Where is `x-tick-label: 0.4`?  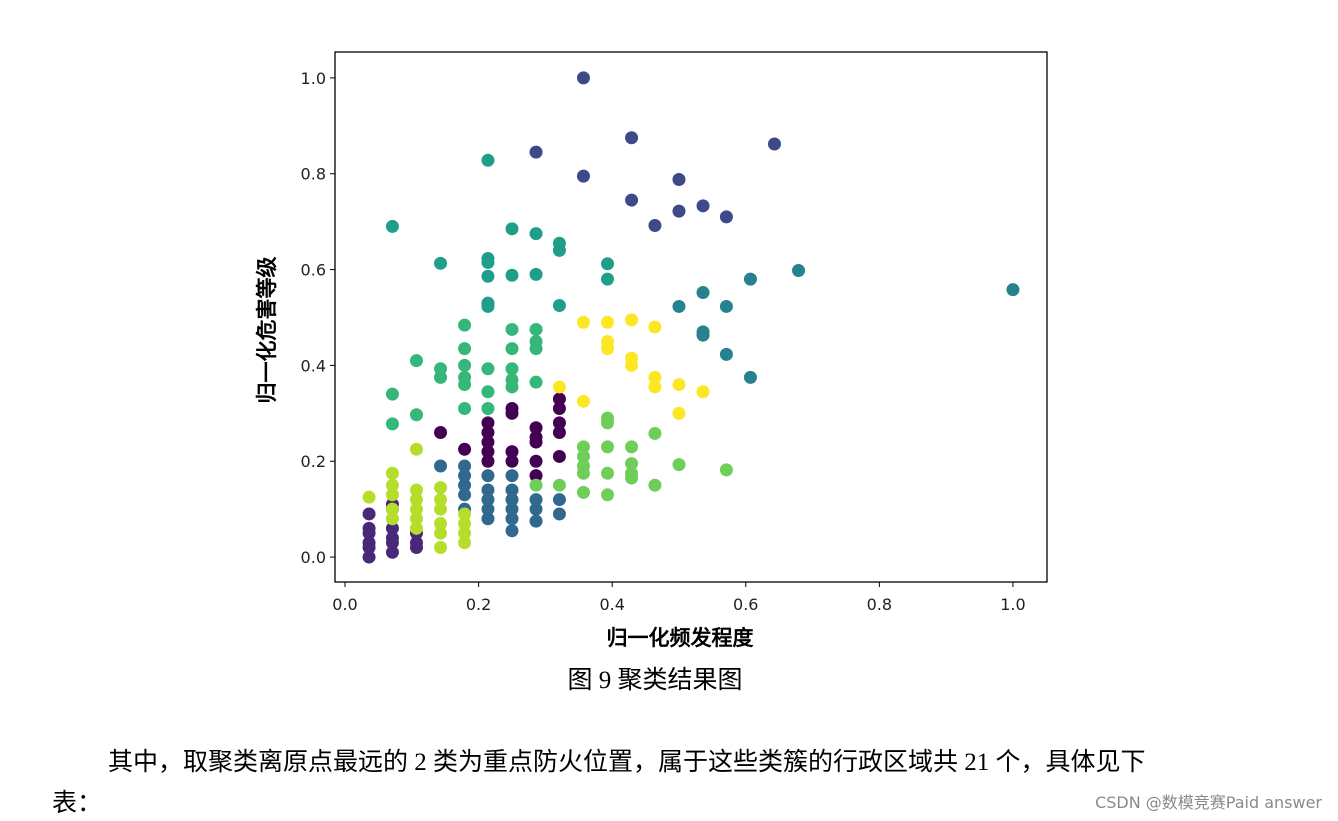
x-tick-label: 0.4 is located at coordinates (611, 604).